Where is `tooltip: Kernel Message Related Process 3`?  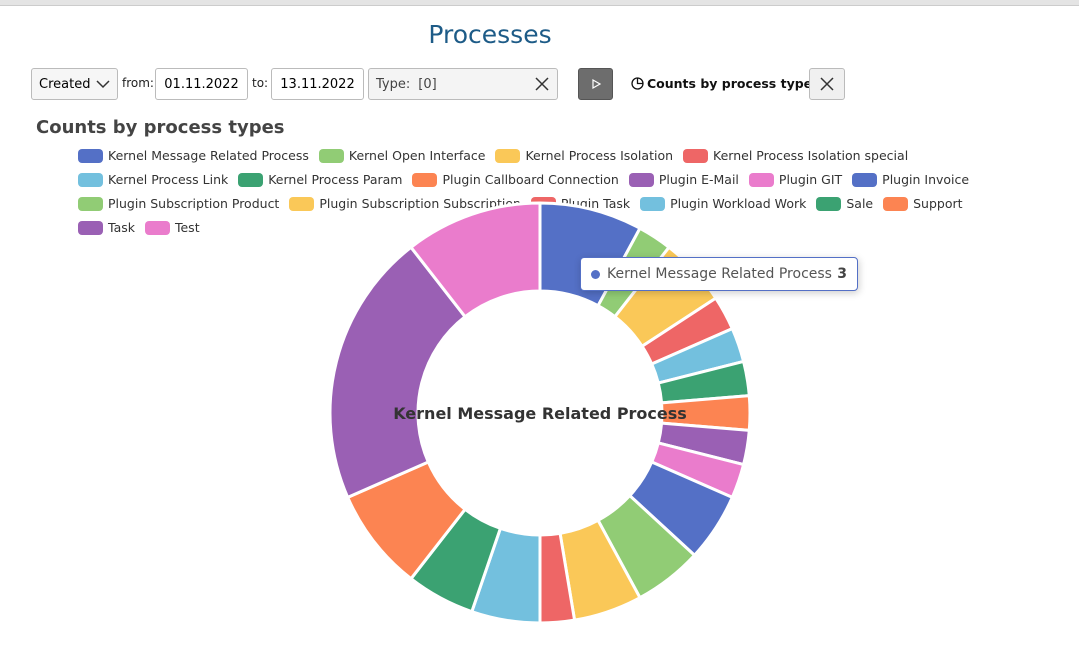 tooltip: Kernel Message Related Process 3 is located at coordinates (719, 274).